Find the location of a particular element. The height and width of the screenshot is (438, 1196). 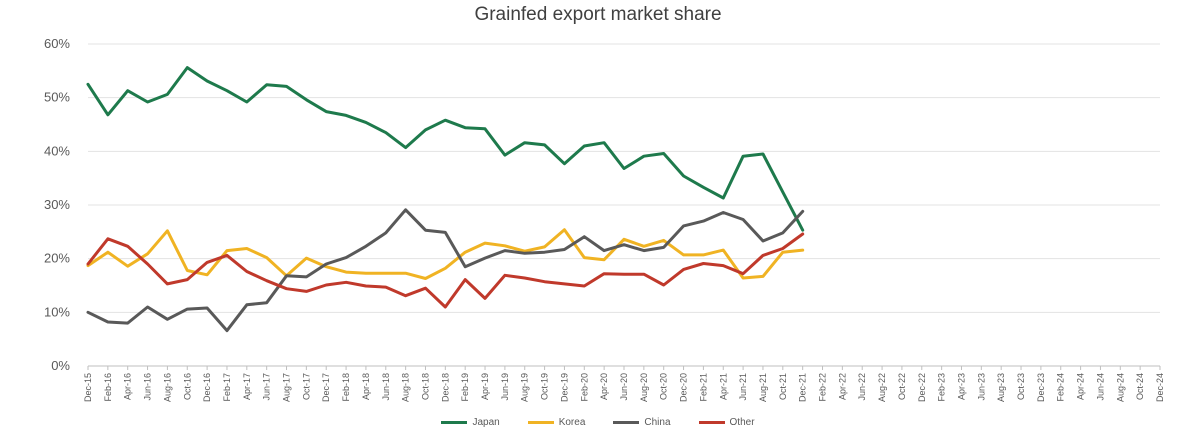

y-tick-label: 0% is located at coordinates (60, 365).